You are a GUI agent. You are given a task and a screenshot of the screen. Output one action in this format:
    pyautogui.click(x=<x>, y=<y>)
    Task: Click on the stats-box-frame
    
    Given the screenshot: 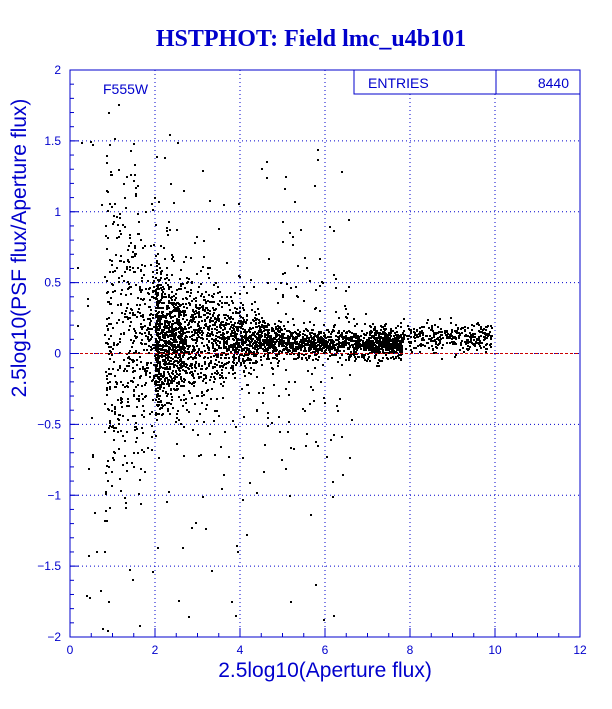 What is the action you would take?
    pyautogui.click(x=467, y=82)
    